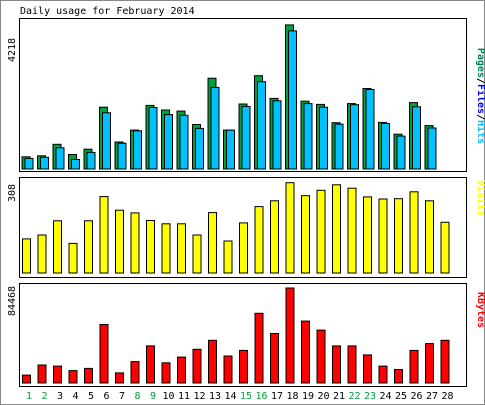 This screenshot has width=485, height=405. What do you see at coordinates (60, 396) in the screenshot?
I see `x-tick-label-day-3: 3` at bounding box center [60, 396].